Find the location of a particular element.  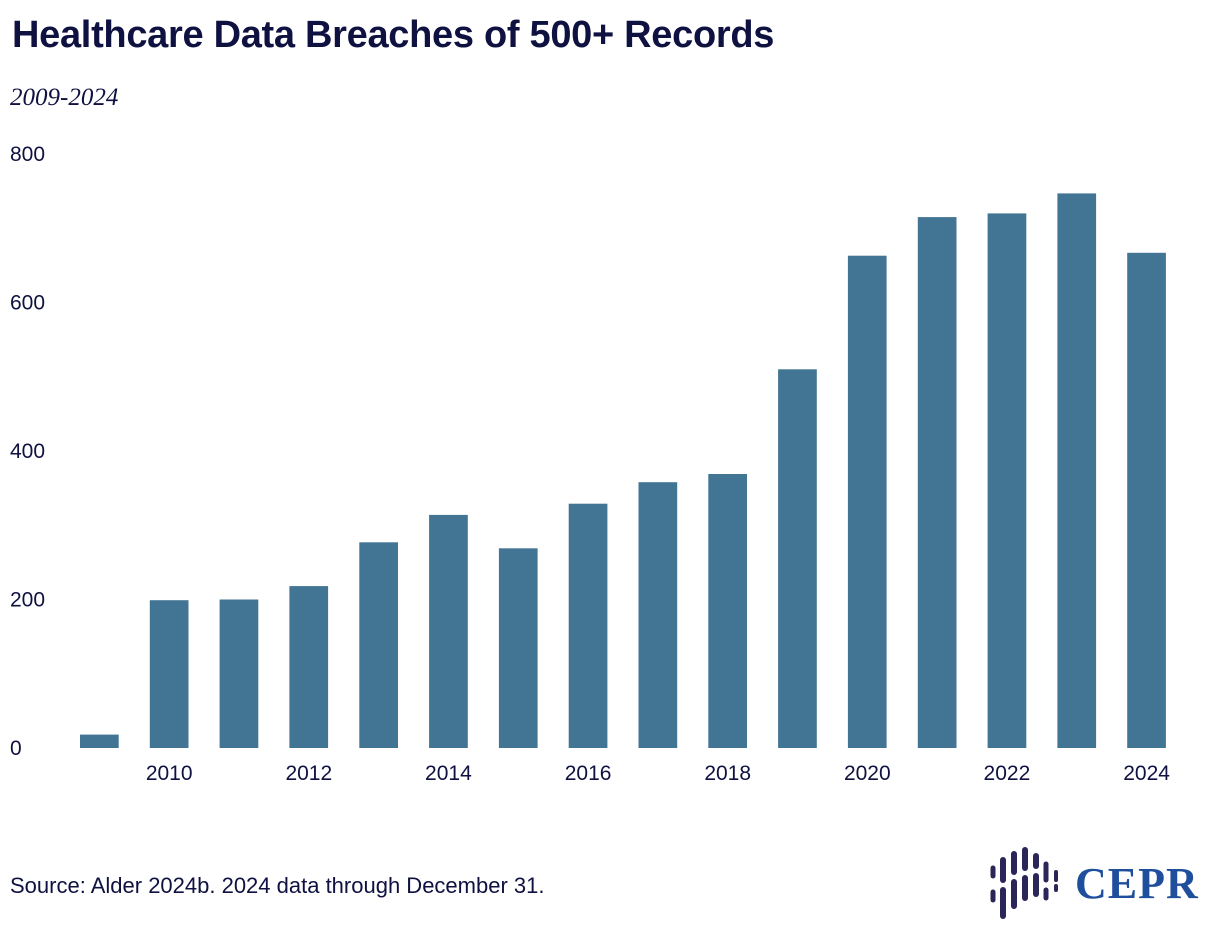

x-tick-label: 2024 is located at coordinates (1146, 773).